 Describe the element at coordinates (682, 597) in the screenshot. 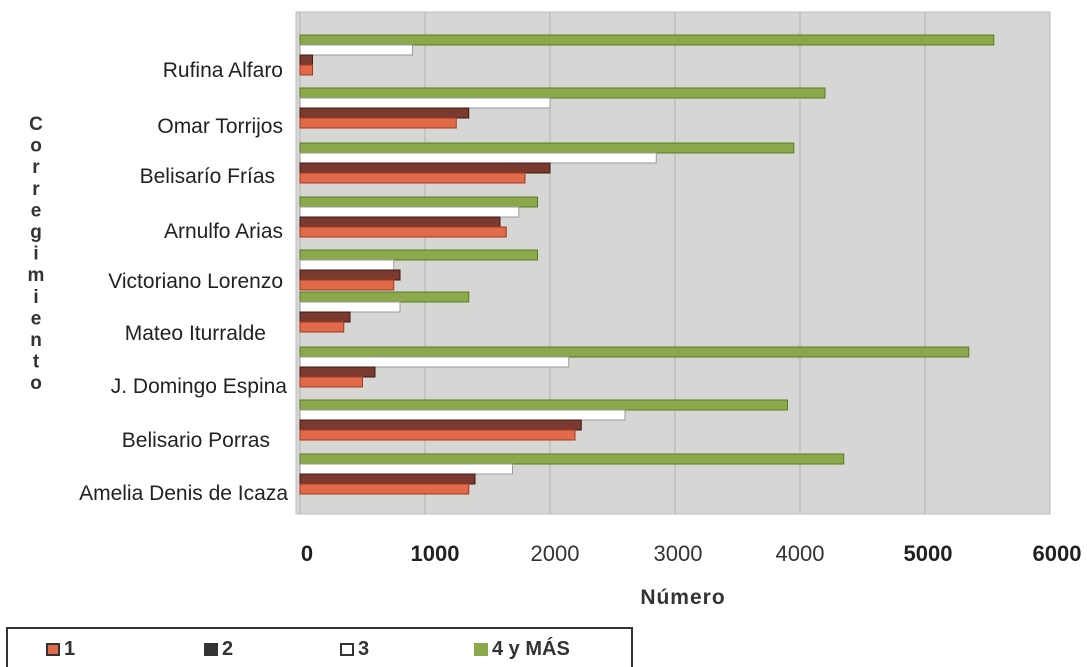

I see `x-axis-title: Número` at that location.